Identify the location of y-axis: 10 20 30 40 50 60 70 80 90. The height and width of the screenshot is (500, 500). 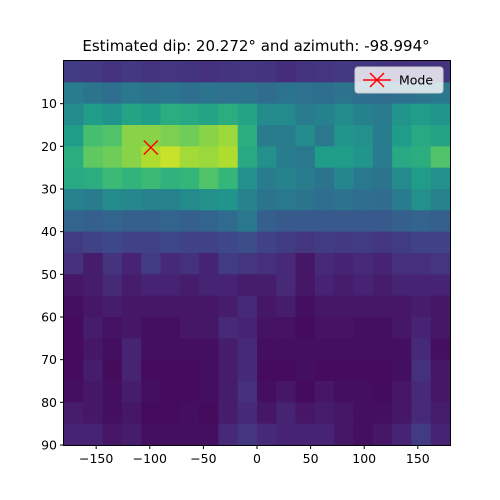
(52, 274).